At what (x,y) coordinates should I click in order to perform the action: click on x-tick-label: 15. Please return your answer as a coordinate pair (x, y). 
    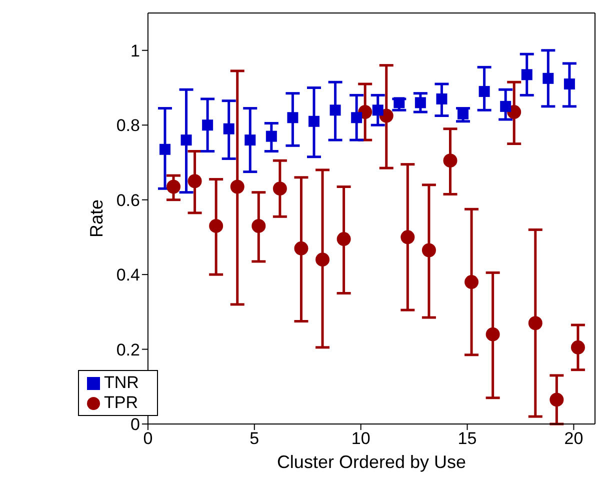
    Looking at the image, I should click on (467, 438).